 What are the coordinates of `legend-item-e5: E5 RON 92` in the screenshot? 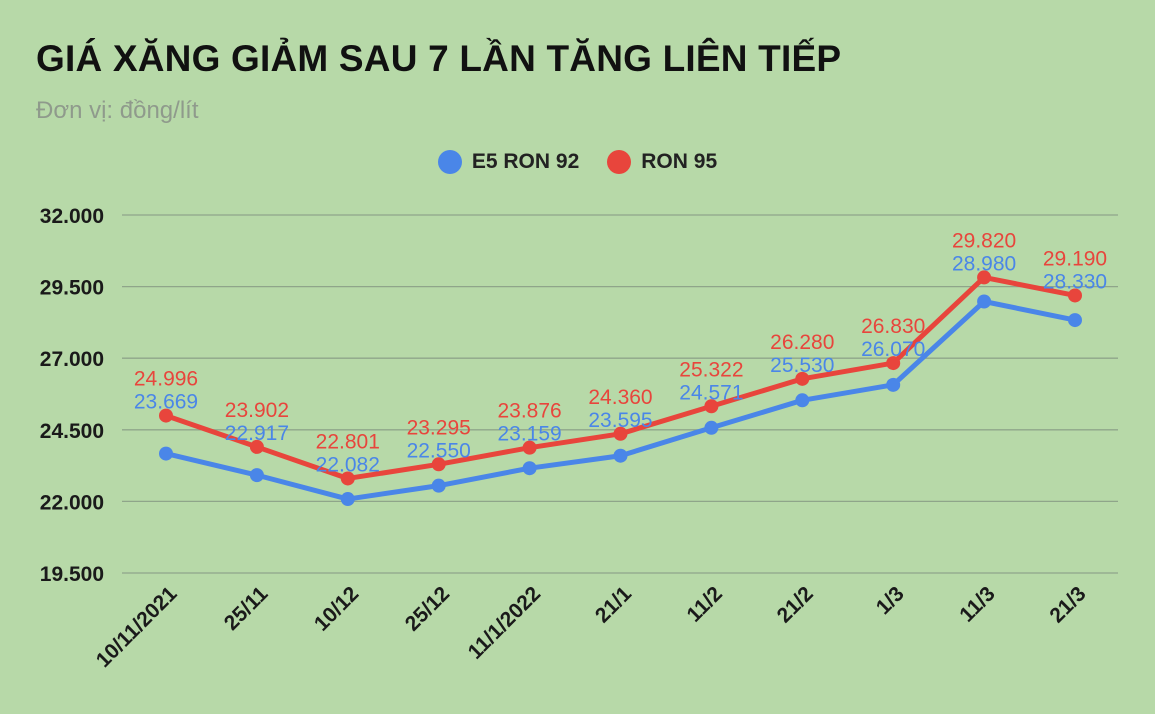 It's located at (508, 162).